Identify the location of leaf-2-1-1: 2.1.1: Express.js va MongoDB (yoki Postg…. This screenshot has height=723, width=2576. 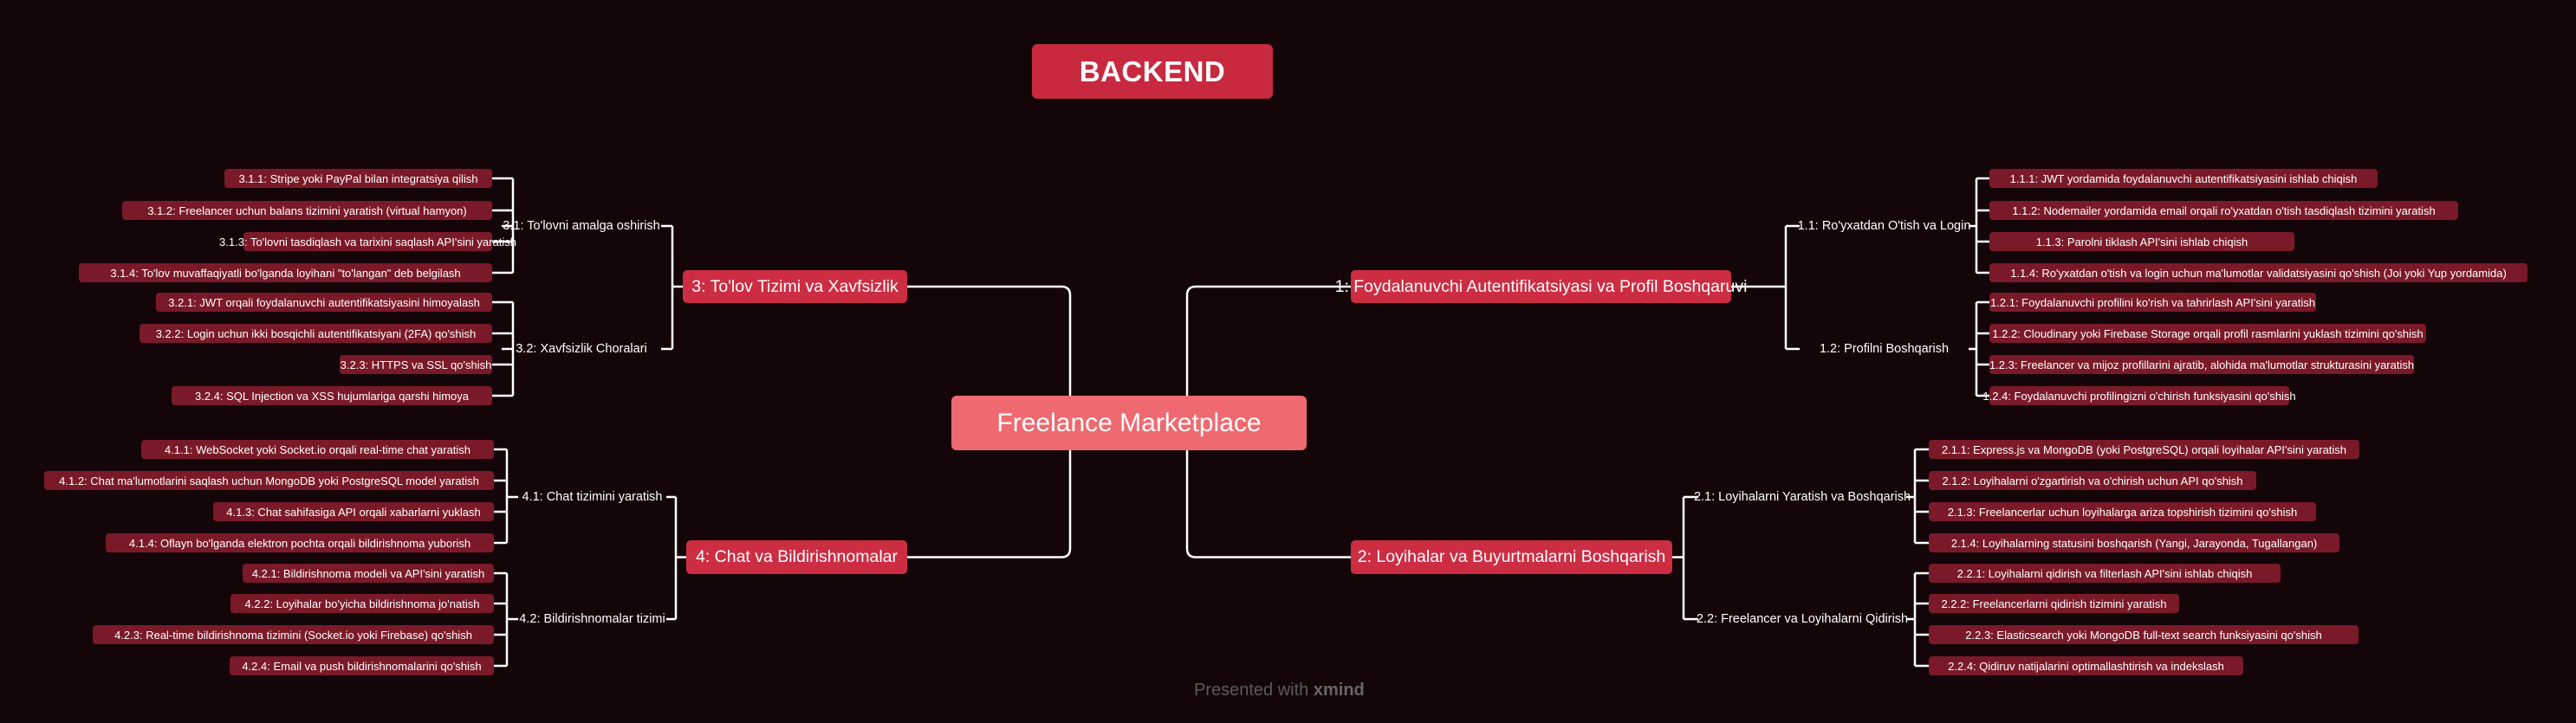
(2144, 449).